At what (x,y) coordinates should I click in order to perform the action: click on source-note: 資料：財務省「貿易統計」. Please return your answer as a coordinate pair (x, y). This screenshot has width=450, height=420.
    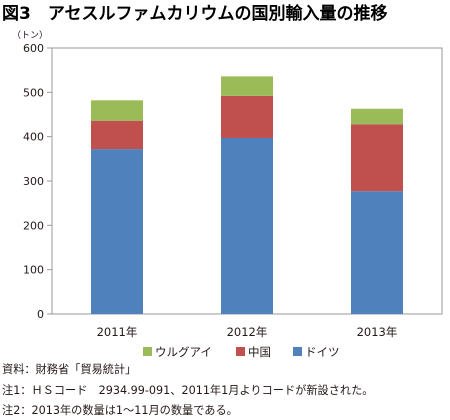
    Looking at the image, I should click on (69, 369).